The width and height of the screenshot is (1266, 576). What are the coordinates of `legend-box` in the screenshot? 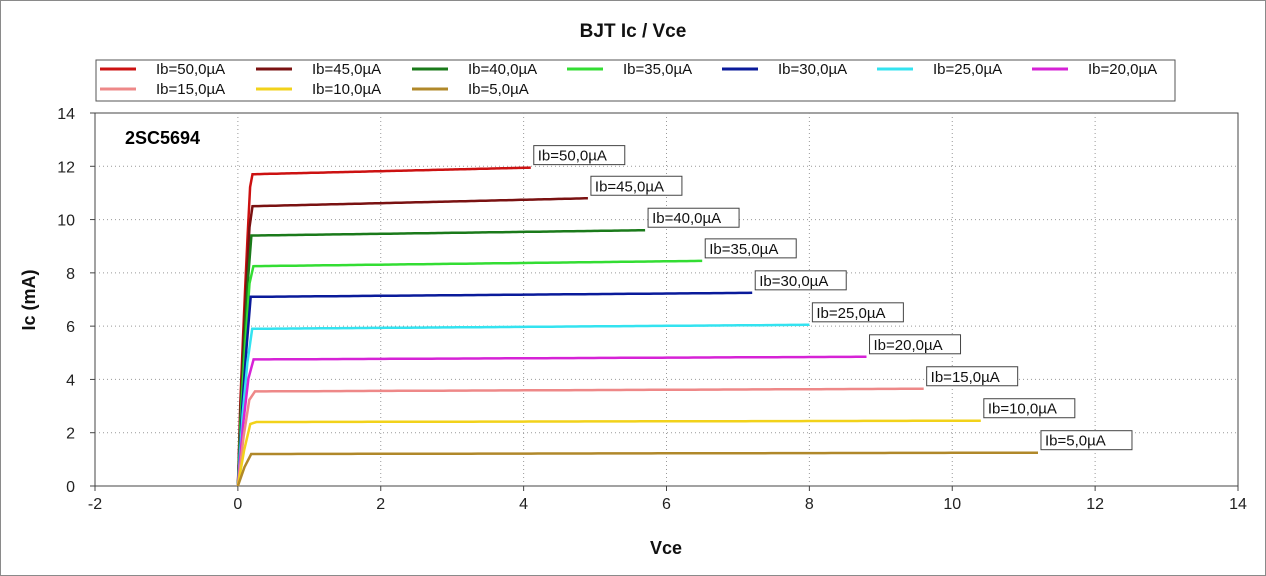 It's located at (635, 80).